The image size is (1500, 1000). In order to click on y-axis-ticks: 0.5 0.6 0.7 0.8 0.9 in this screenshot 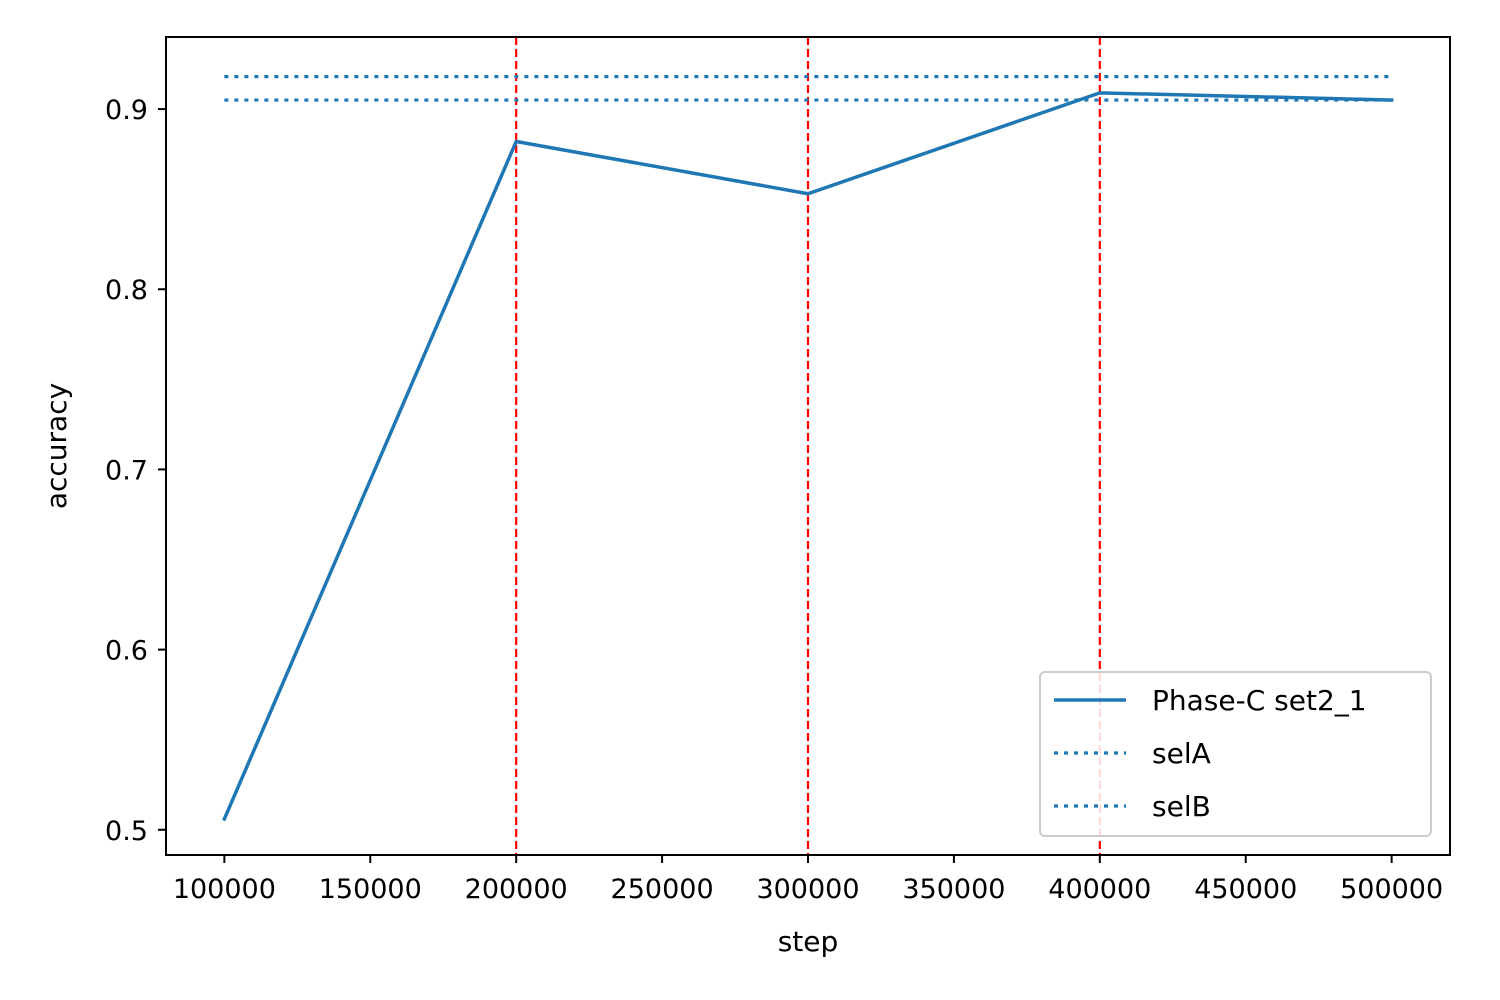, I will do `click(135, 471)`.